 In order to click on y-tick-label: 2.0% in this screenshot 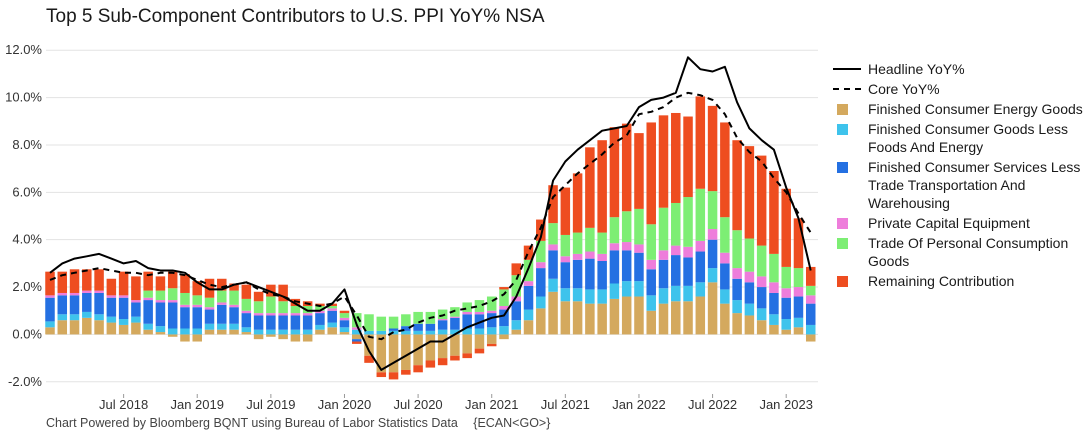, I will do `click(27, 286)`.